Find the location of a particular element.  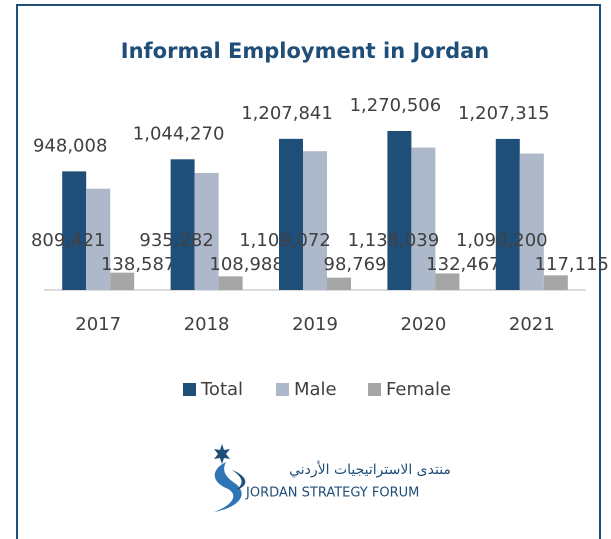

logo-arabic: منتدى الاستراتيجيات الأردني is located at coordinates (370, 469).